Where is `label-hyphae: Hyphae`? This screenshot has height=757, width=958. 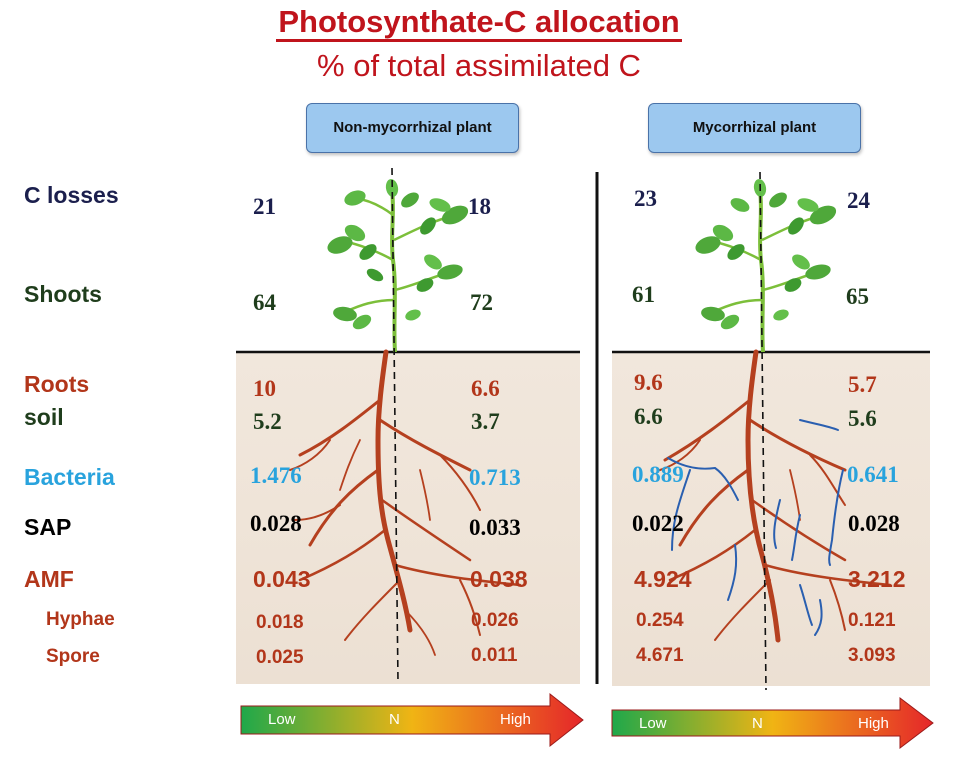
label-hyphae: Hyphae is located at coordinates (80, 619).